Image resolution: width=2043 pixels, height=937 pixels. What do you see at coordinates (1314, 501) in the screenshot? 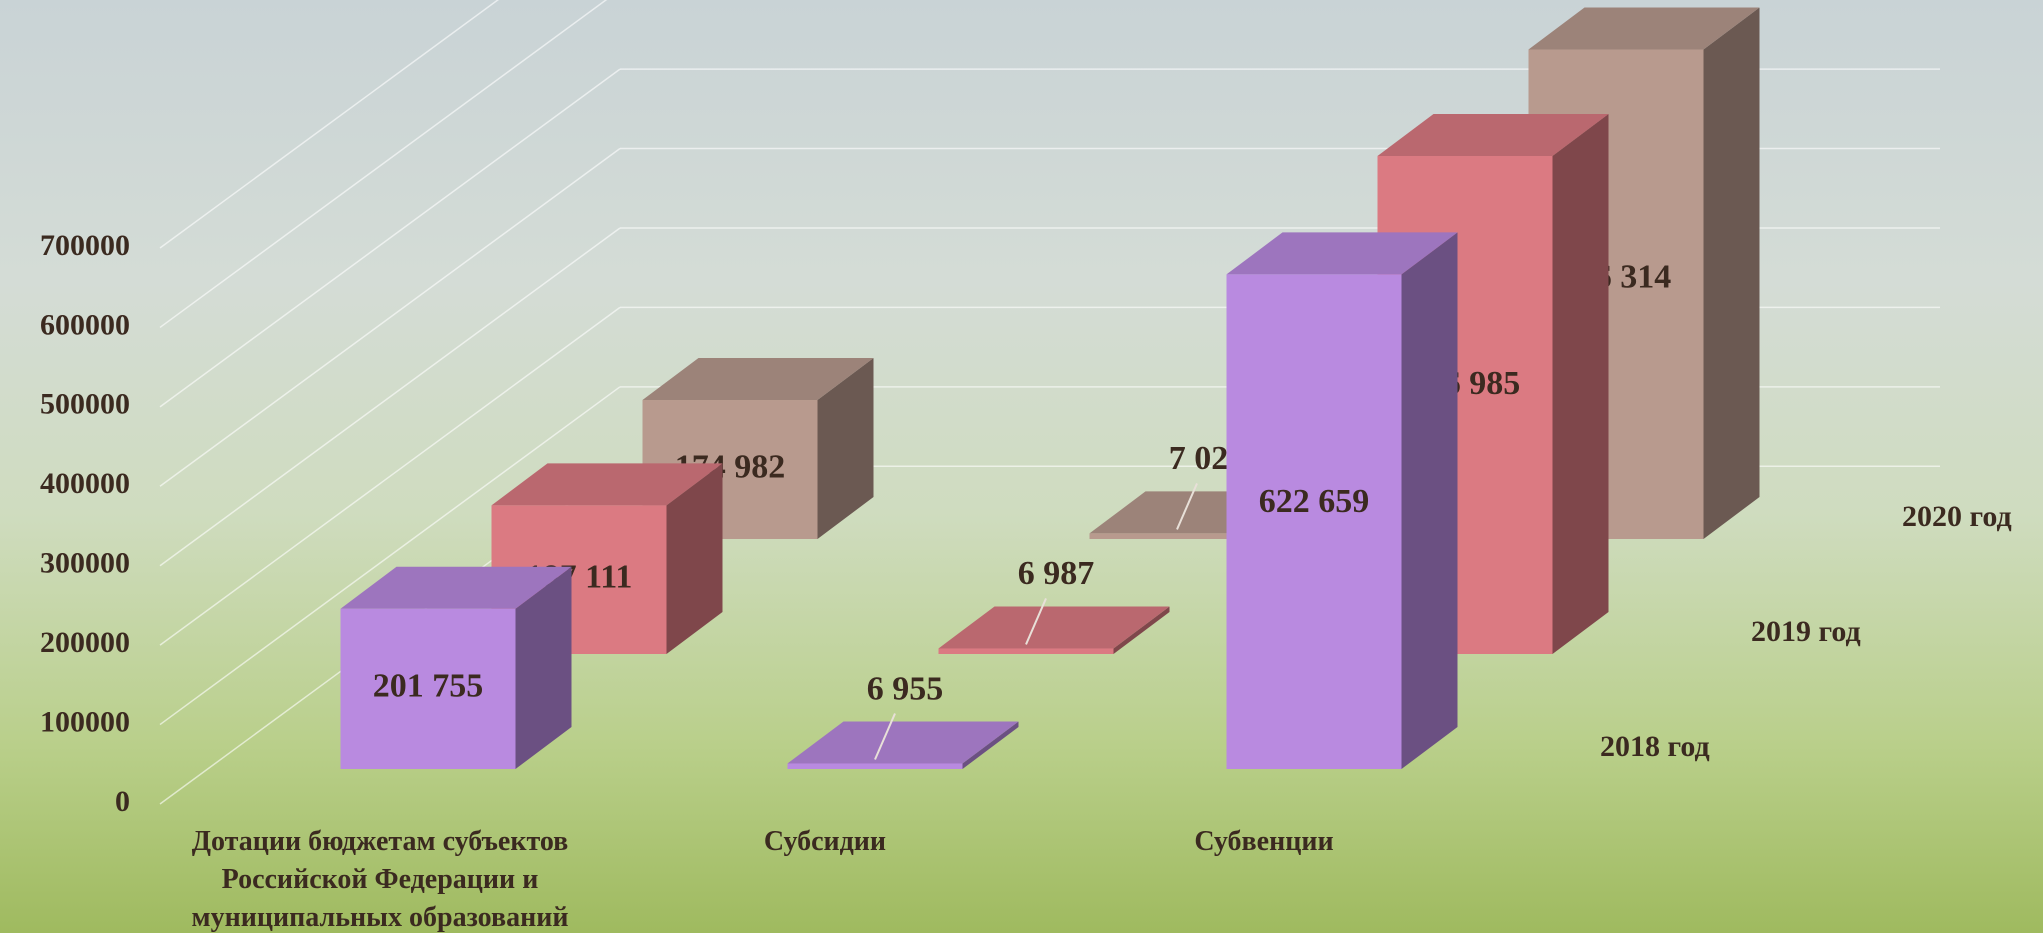
I see `value-label: 622 659` at bounding box center [1314, 501].